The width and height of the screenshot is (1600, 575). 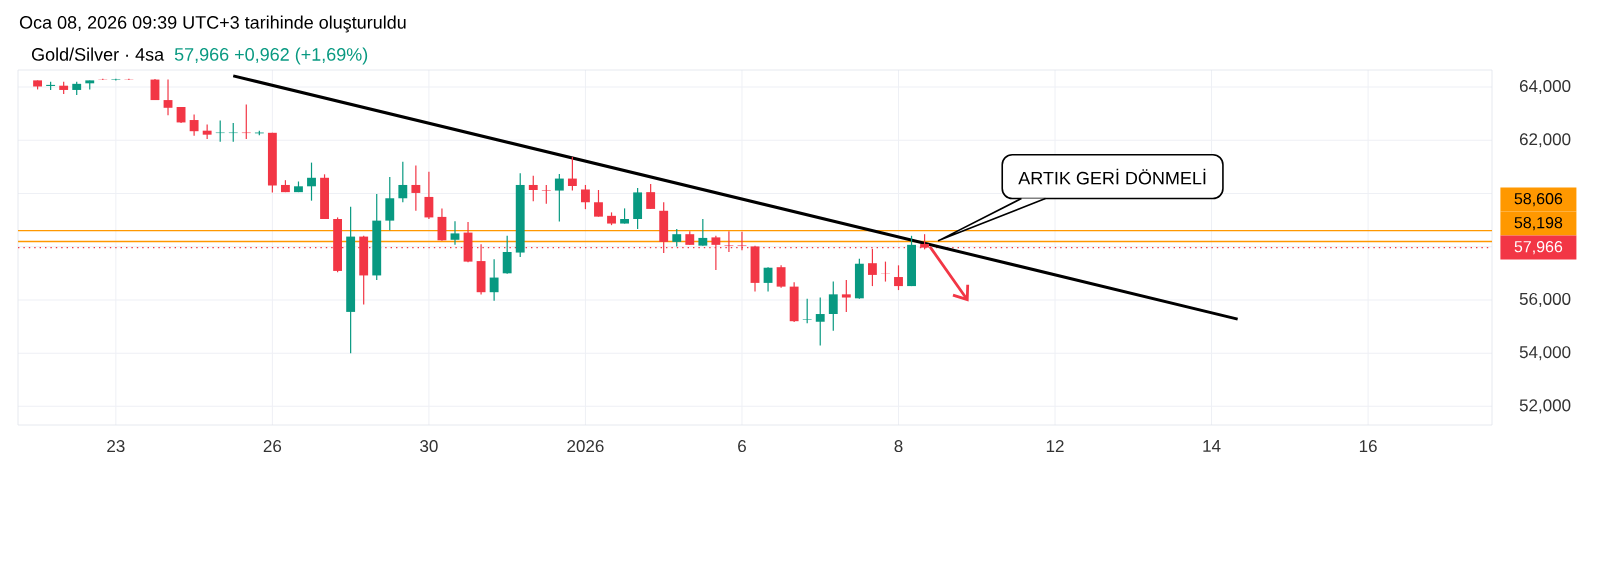 I want to click on chart-title: Gold/Silver · 4sa, so click(x=98, y=54).